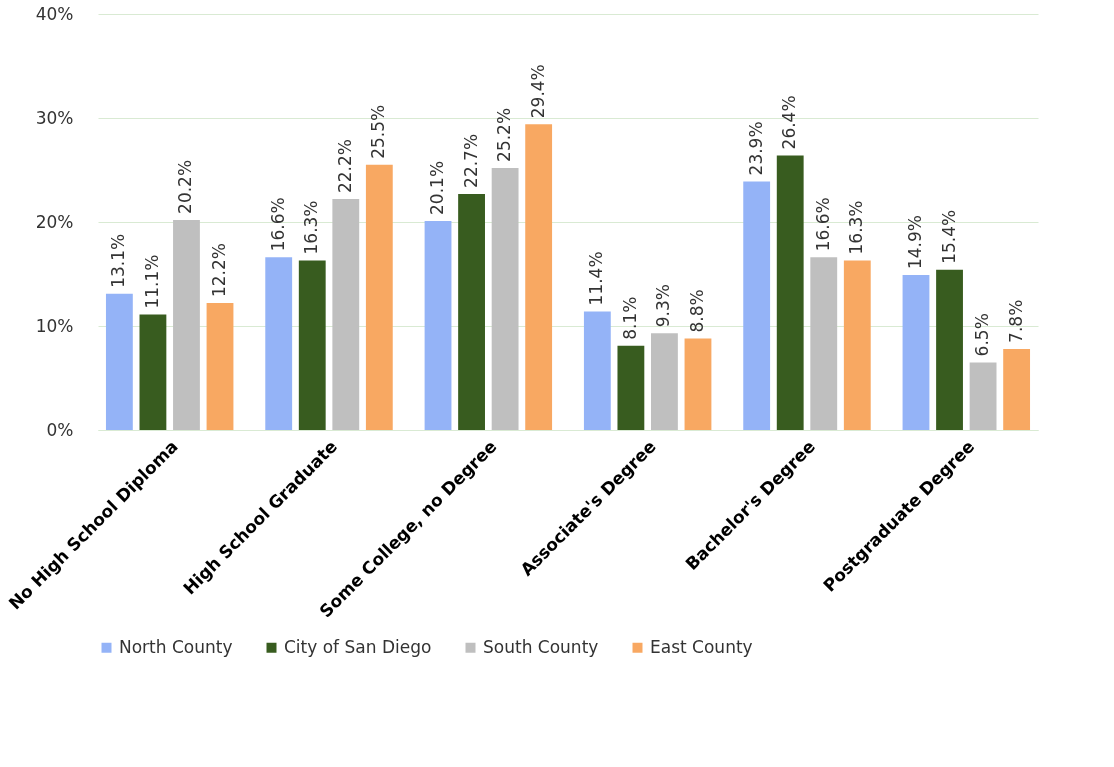  I want to click on data-label: 6.5%, so click(982, 335).